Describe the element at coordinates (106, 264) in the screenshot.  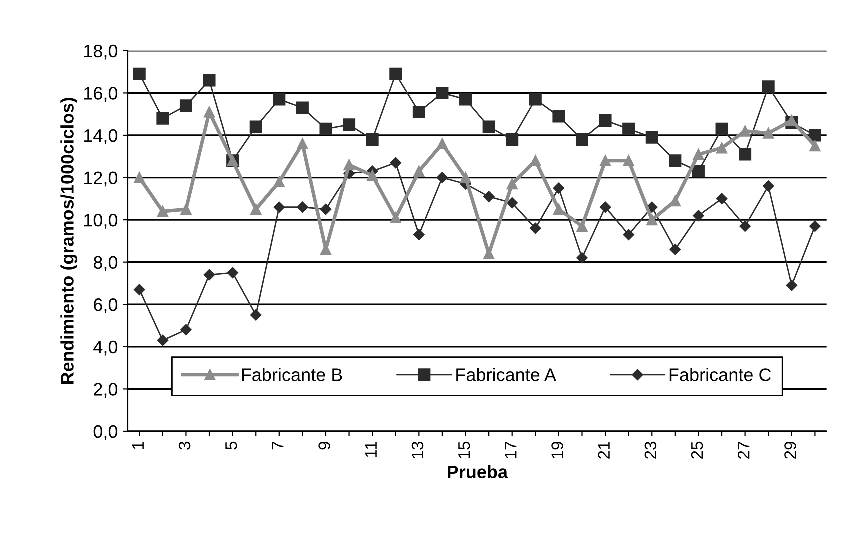
I see `y-tick-label: 8,0` at that location.